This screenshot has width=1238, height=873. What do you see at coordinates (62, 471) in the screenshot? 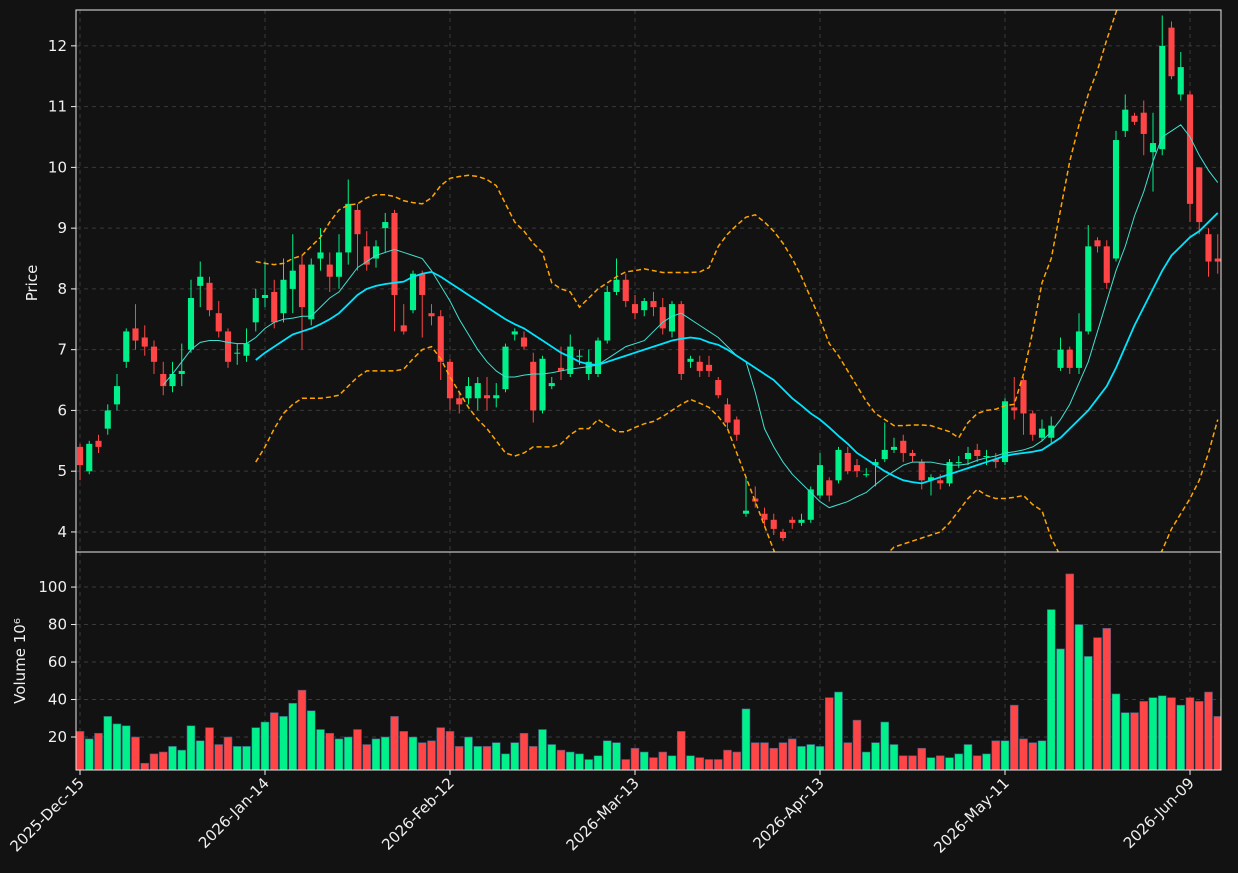
I see `y-tick-label: 5` at bounding box center [62, 471].